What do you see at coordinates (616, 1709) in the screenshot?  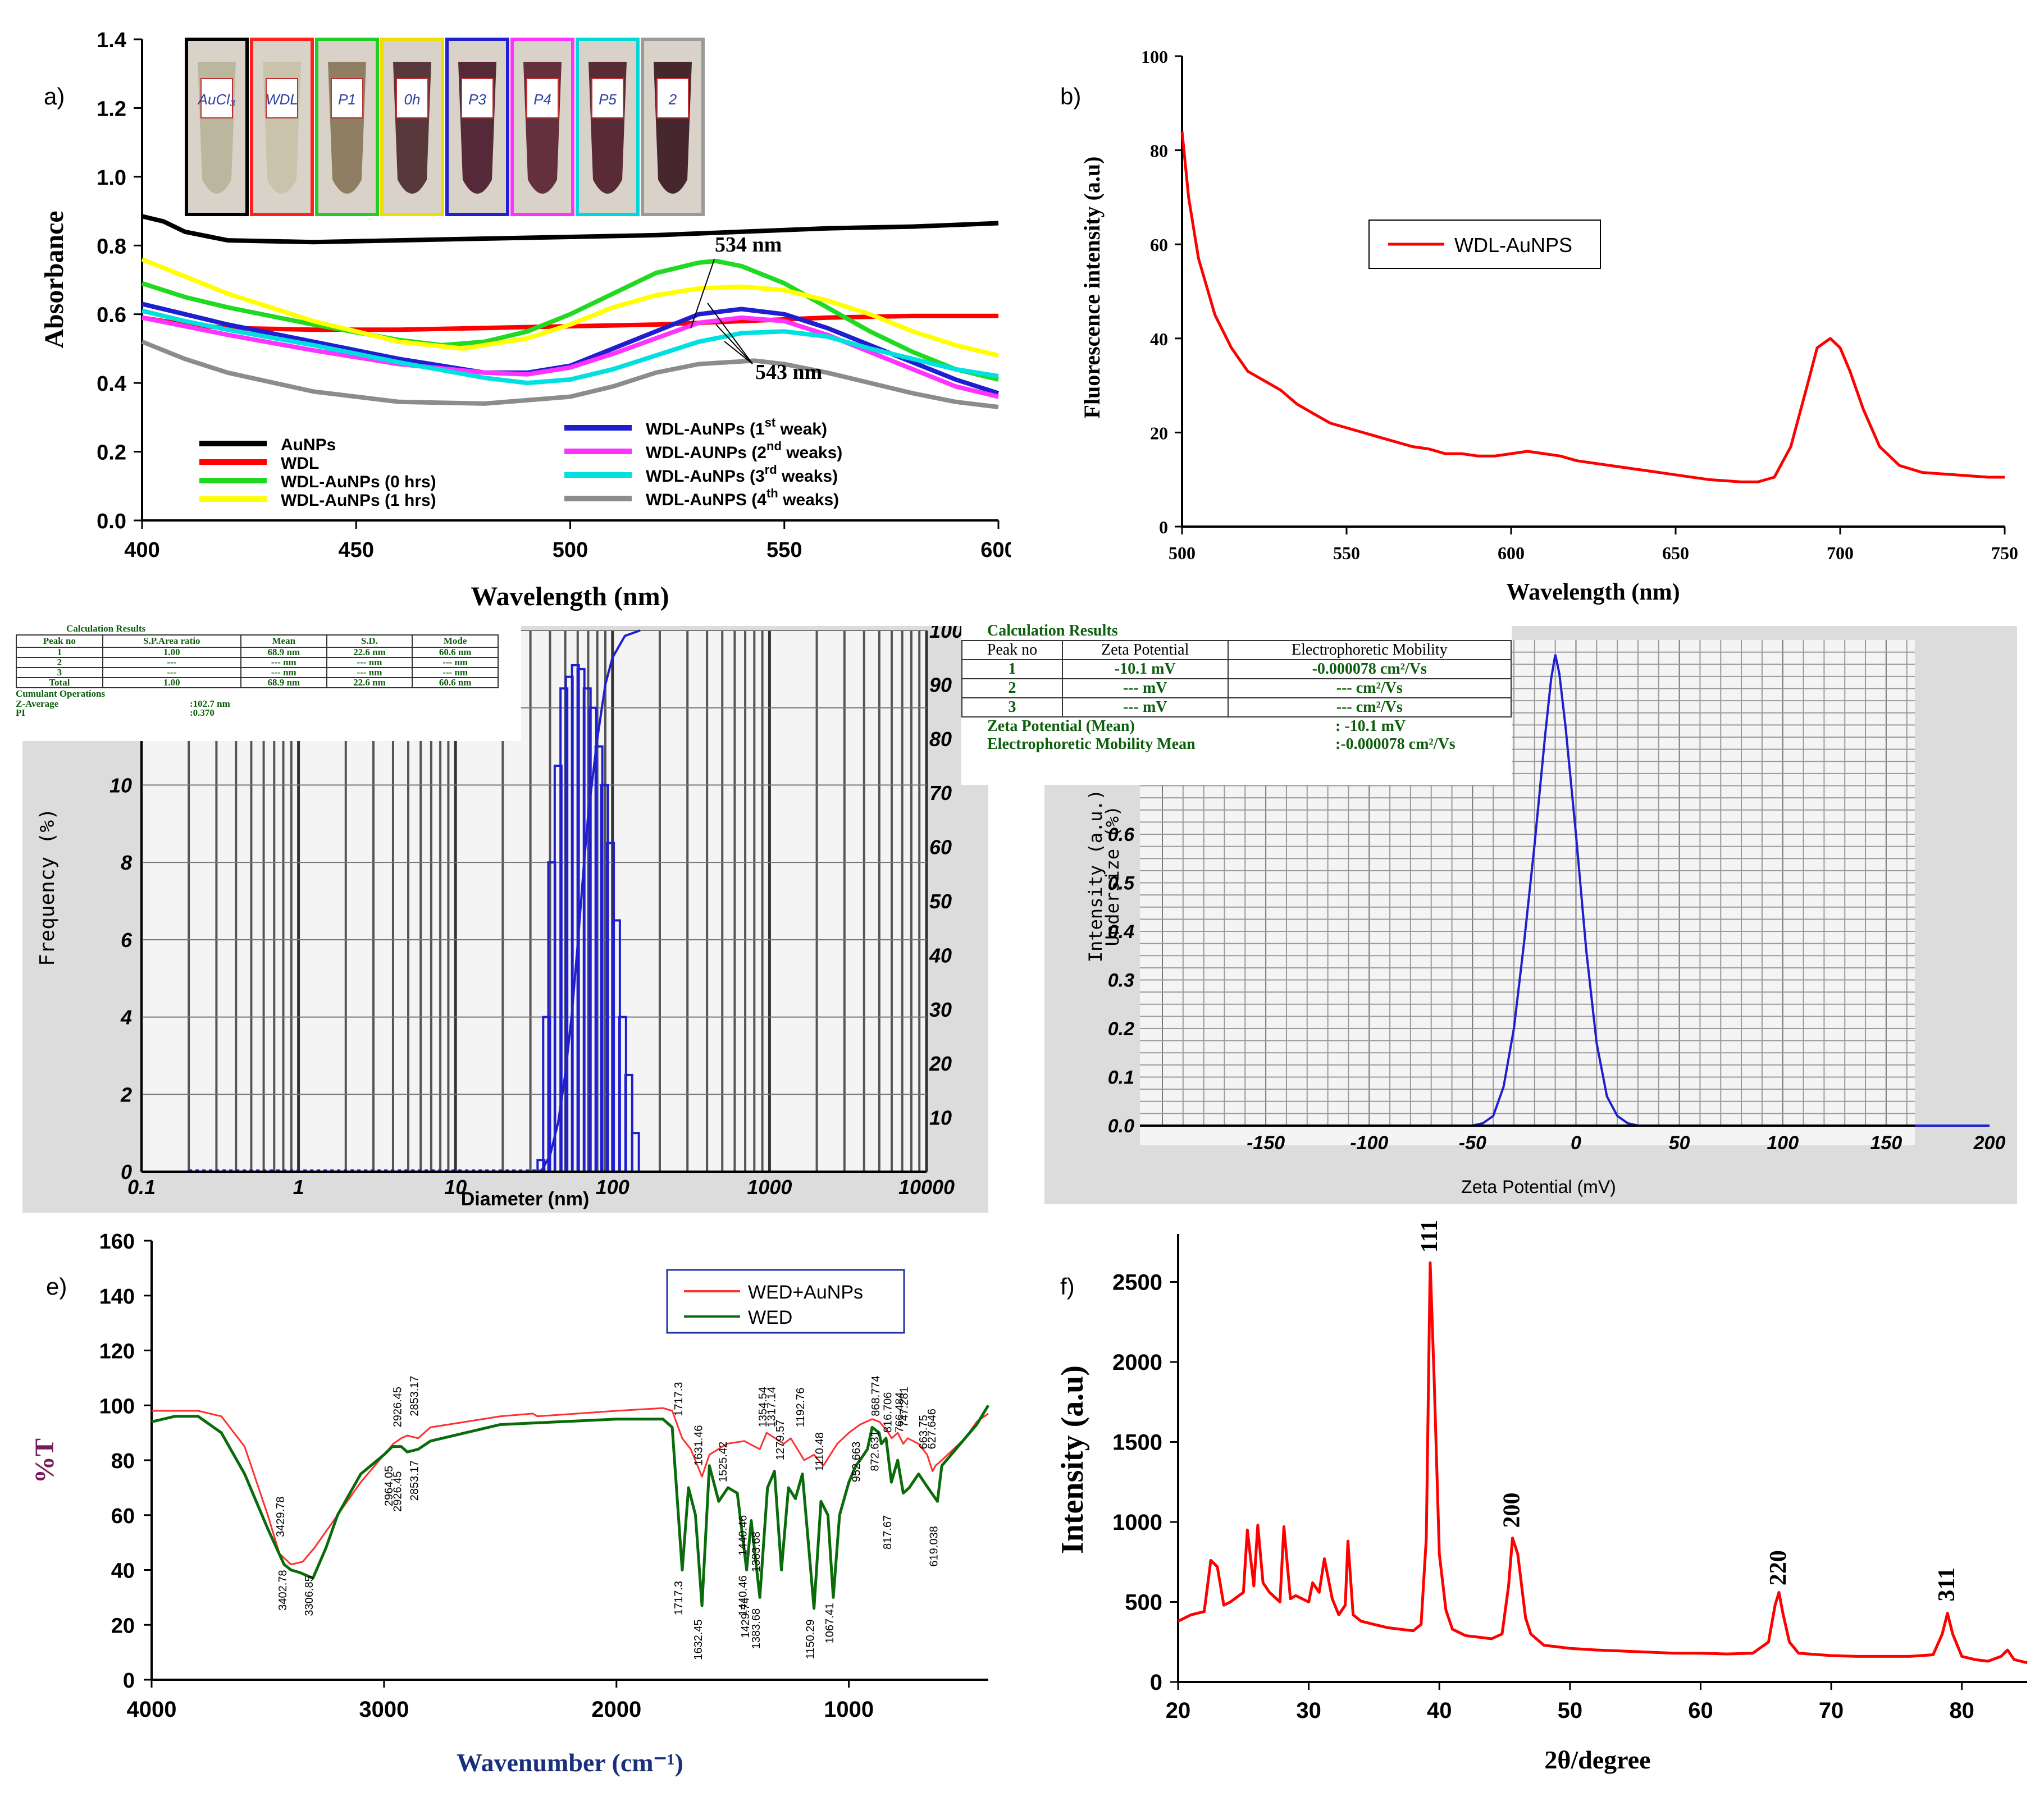 I see `chart-e-x-tick-label: 2000` at bounding box center [616, 1709].